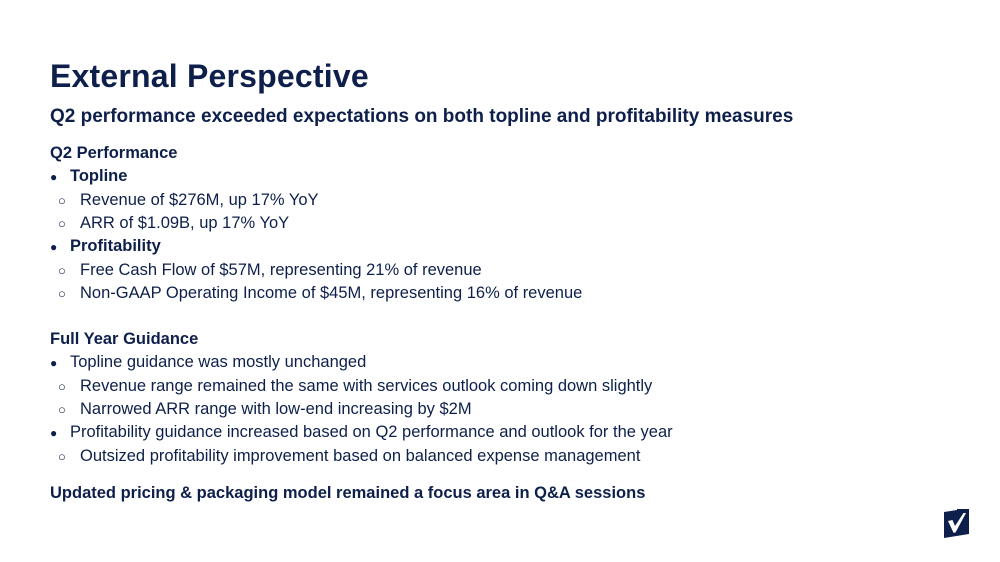 The height and width of the screenshot is (562, 1000). Describe the element at coordinates (124, 339) in the screenshot. I see `section-heading-guidance: Full Year Guidance` at that location.